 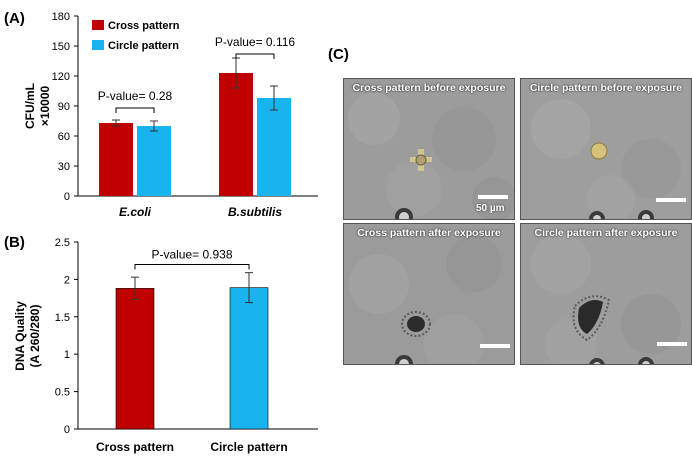 What do you see at coordinates (191, 254) in the screenshot?
I see `pvalue-label: P-value= 0.938` at bounding box center [191, 254].